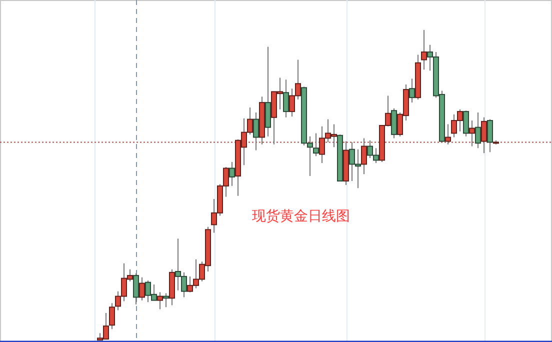  What do you see at coordinates (301, 216) in the screenshot?
I see `text: 现货黄金日线图` at bounding box center [301, 216].